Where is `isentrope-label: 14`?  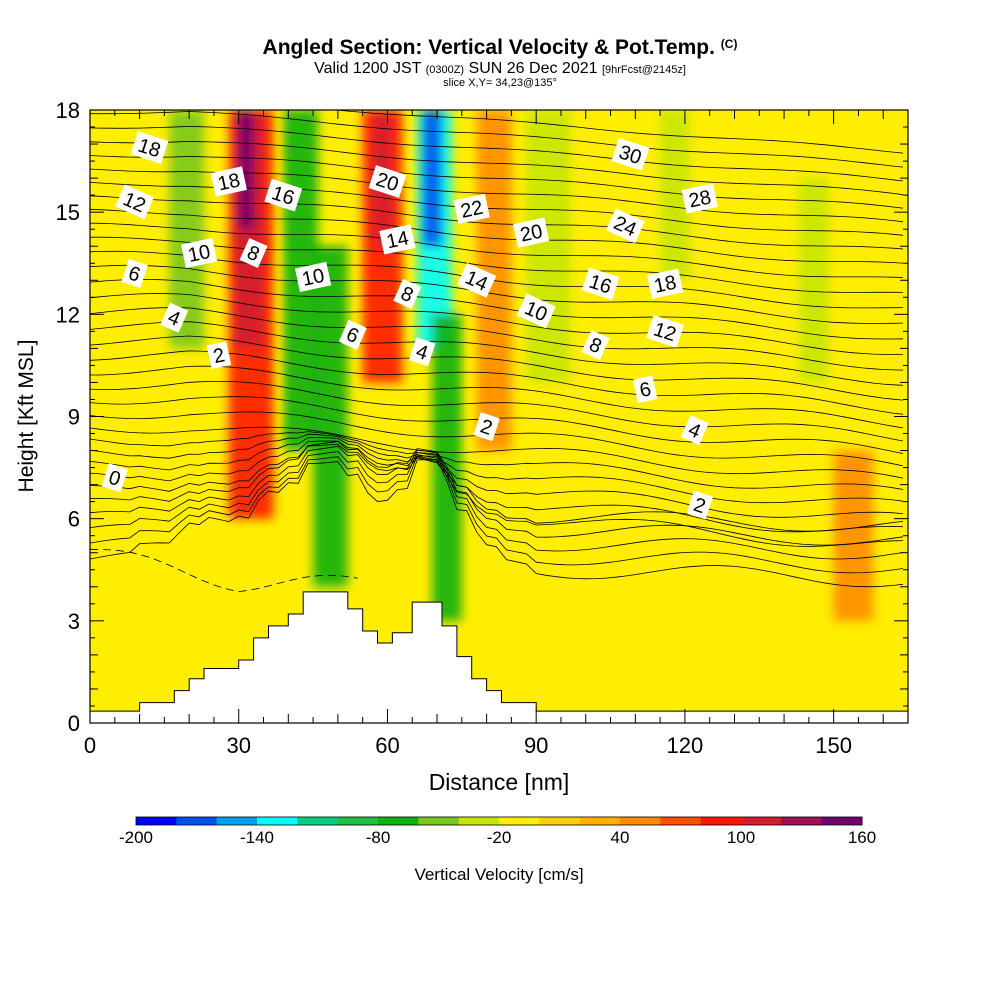 isentrope-label: 14 is located at coordinates (397, 239).